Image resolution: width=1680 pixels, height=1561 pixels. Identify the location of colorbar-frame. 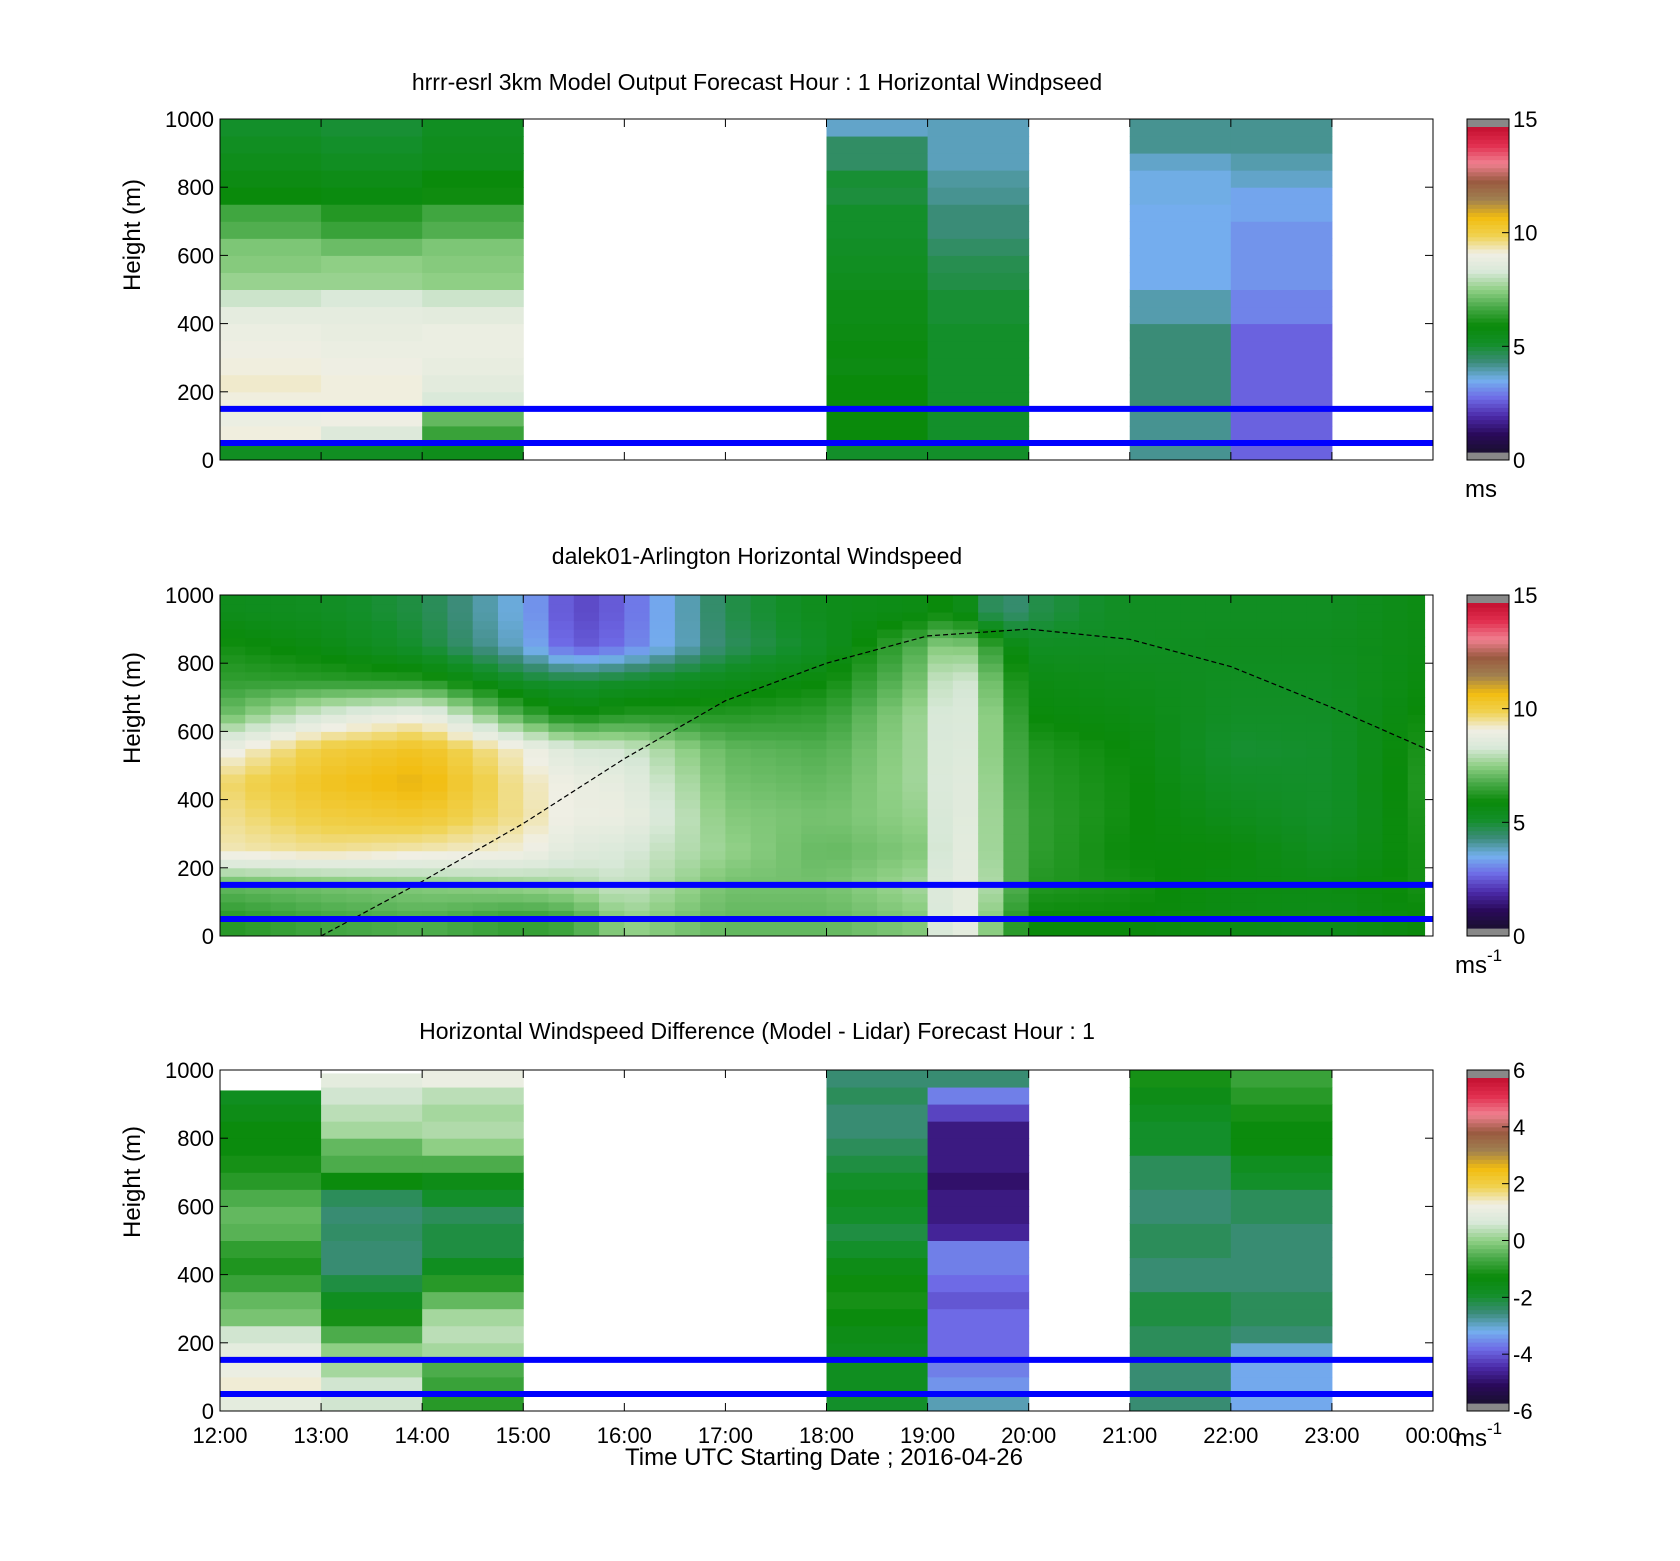
(1488, 289).